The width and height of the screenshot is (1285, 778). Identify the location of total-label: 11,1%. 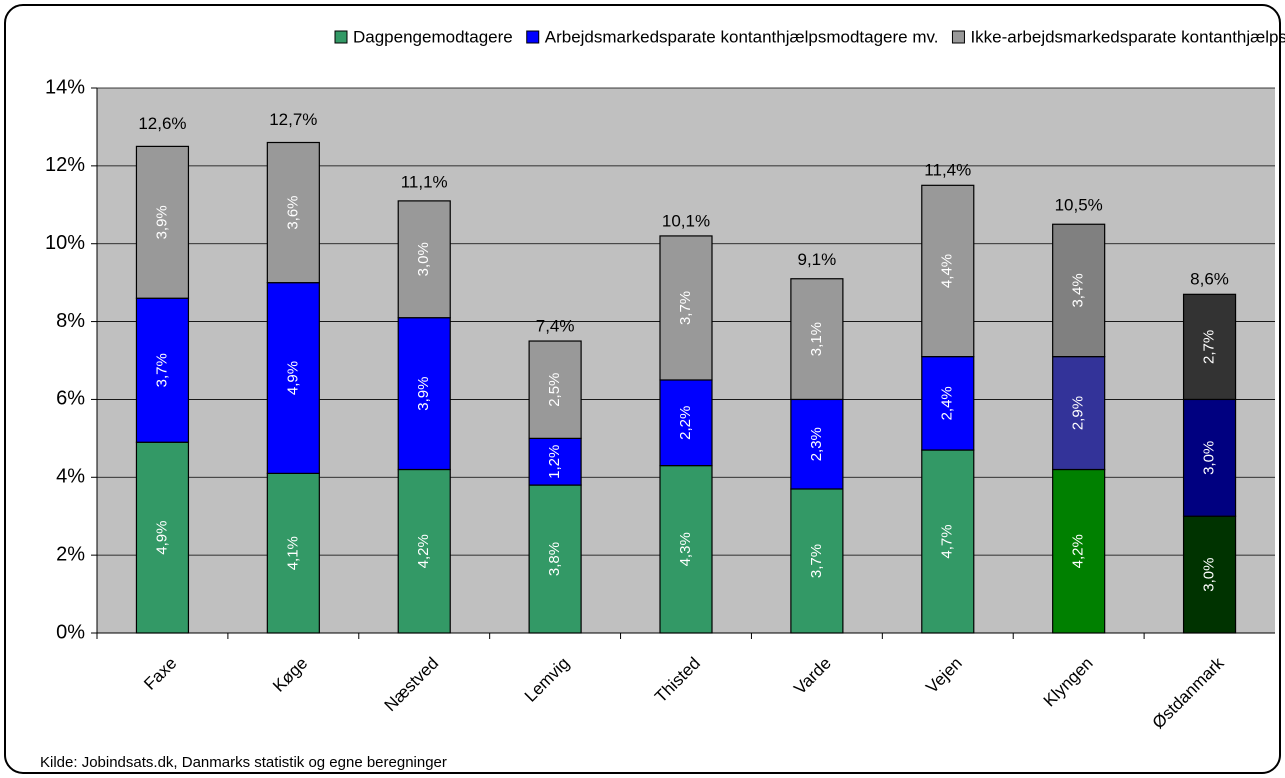
(424, 181).